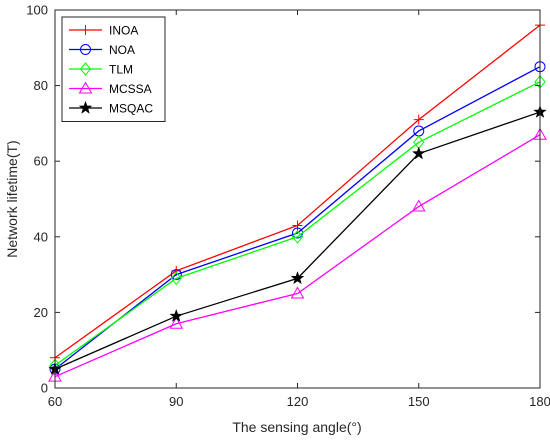 The width and height of the screenshot is (550, 440). Describe the element at coordinates (121, 70) in the screenshot. I see `legend-label-tlm: TLM` at that location.